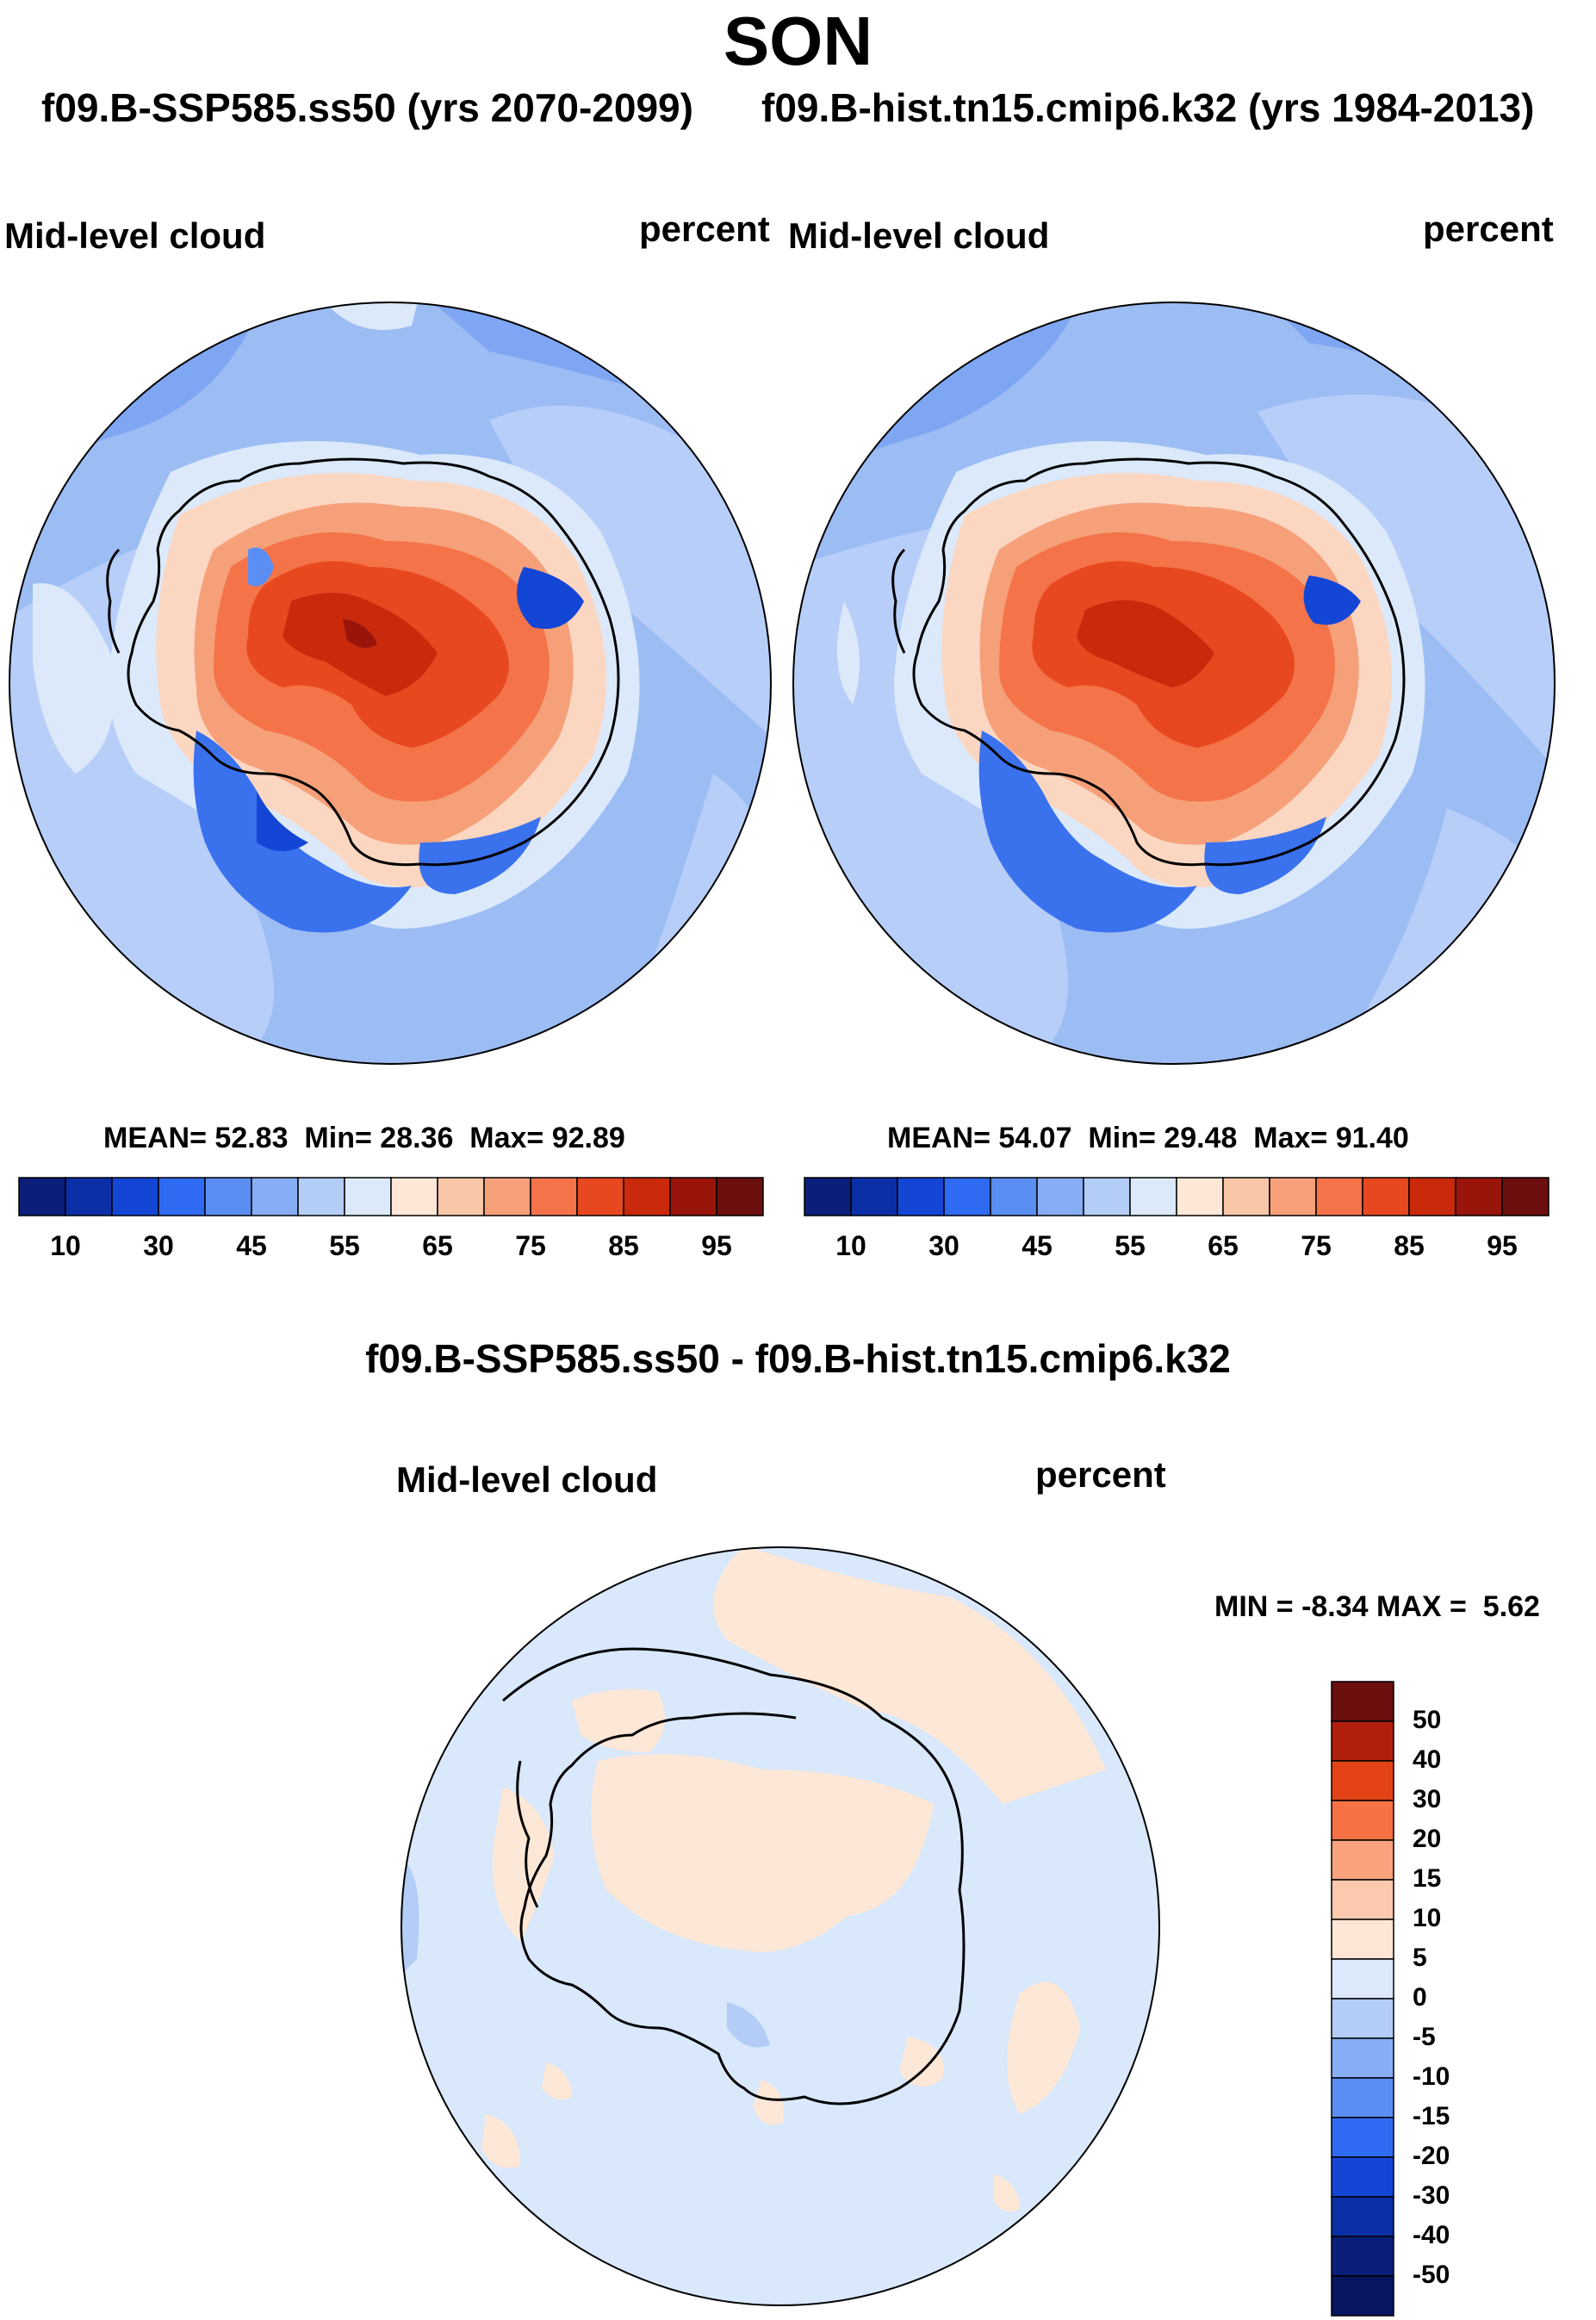  What do you see at coordinates (155, 1138) in the screenshot?
I see `left-mean-label: MEAN=` at bounding box center [155, 1138].